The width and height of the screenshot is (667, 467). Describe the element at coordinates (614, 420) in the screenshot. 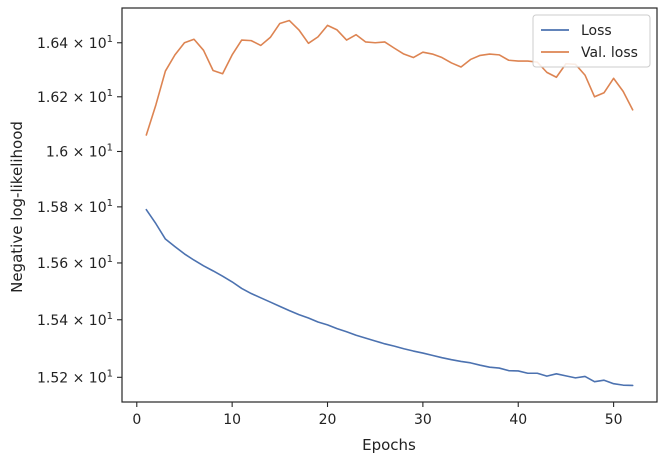

I see `x-tick-label-5: 50` at that location.